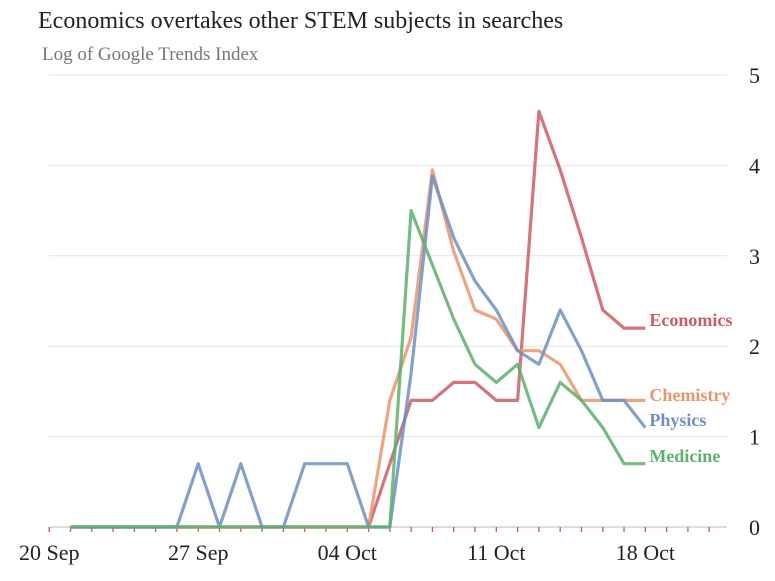 The height and width of the screenshot is (581, 775). Describe the element at coordinates (754, 437) in the screenshot. I see `y-tick-label: 1` at that location.